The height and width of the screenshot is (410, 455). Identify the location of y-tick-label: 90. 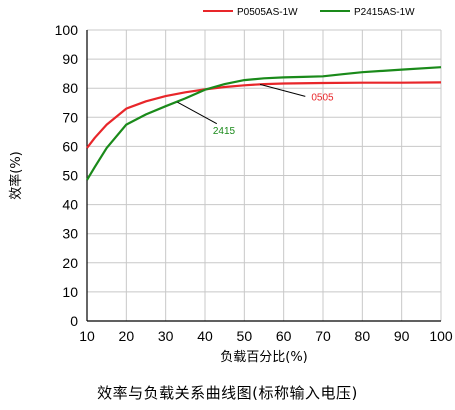
(70, 59).